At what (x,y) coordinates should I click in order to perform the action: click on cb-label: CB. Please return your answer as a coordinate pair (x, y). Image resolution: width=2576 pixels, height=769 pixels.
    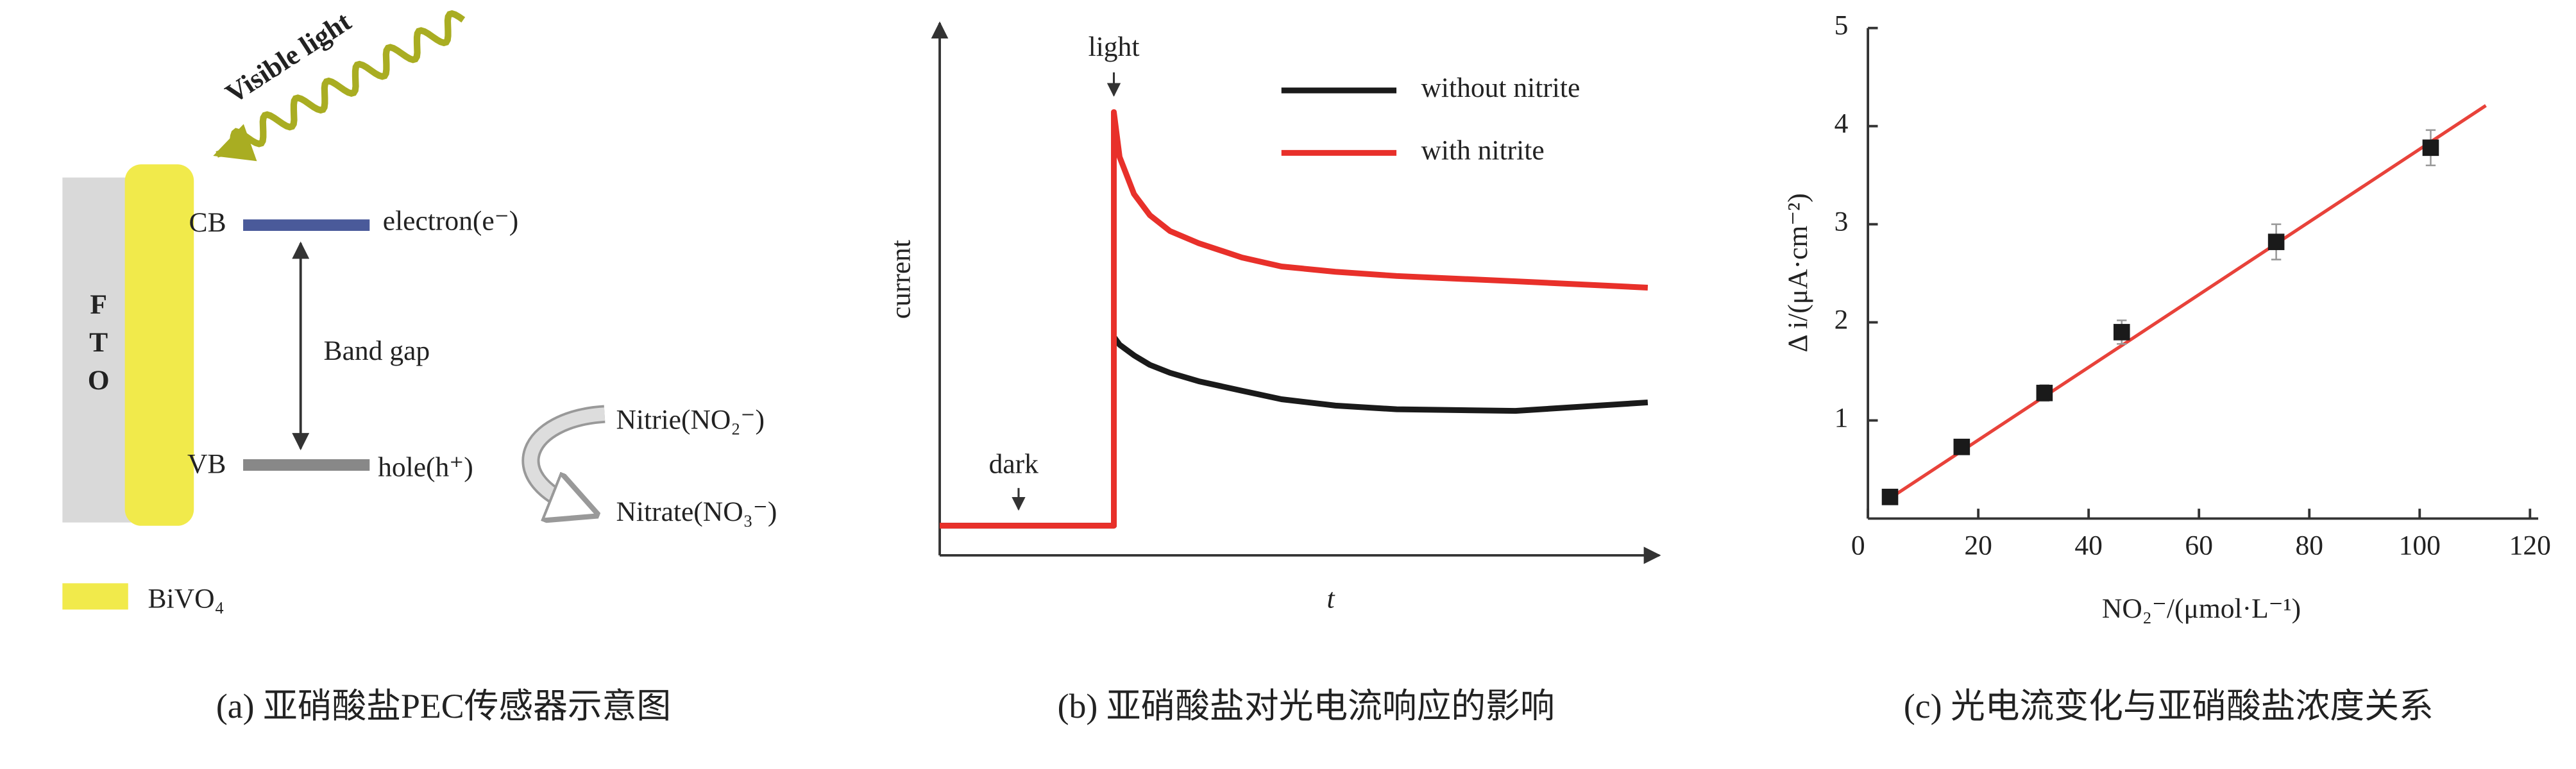
    Looking at the image, I should click on (207, 222).